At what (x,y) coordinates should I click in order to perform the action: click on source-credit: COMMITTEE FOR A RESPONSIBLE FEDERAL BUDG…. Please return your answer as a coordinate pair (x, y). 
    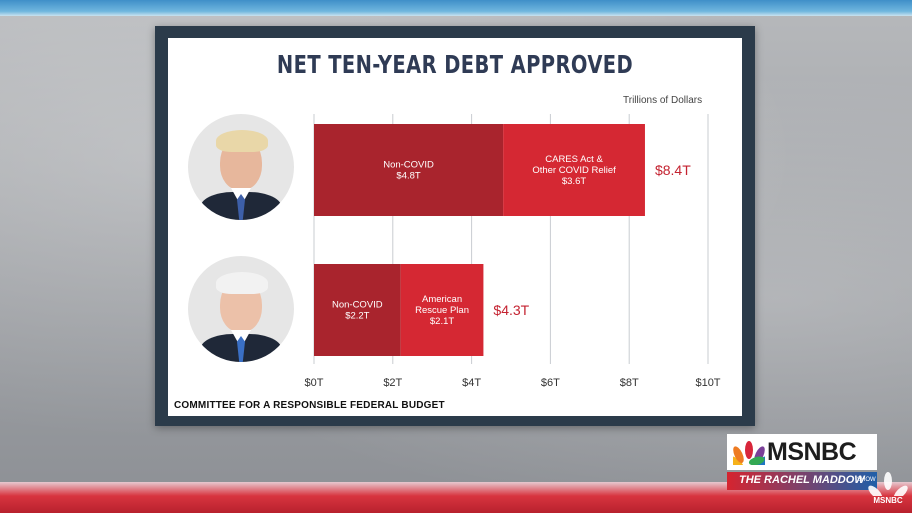
    Looking at the image, I should click on (309, 405).